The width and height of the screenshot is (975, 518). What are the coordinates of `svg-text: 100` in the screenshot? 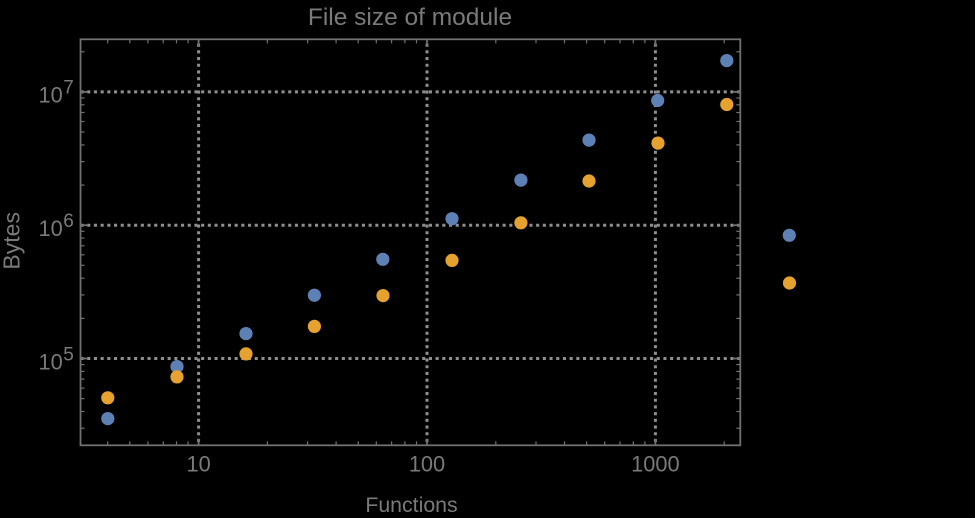 It's located at (427, 464).